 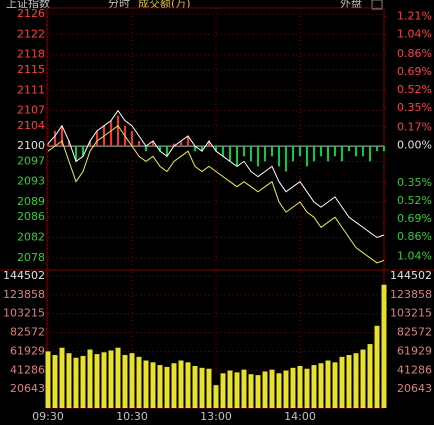 What do you see at coordinates (351, 5) in the screenshot?
I see `outer-label: 外盘` at bounding box center [351, 5].